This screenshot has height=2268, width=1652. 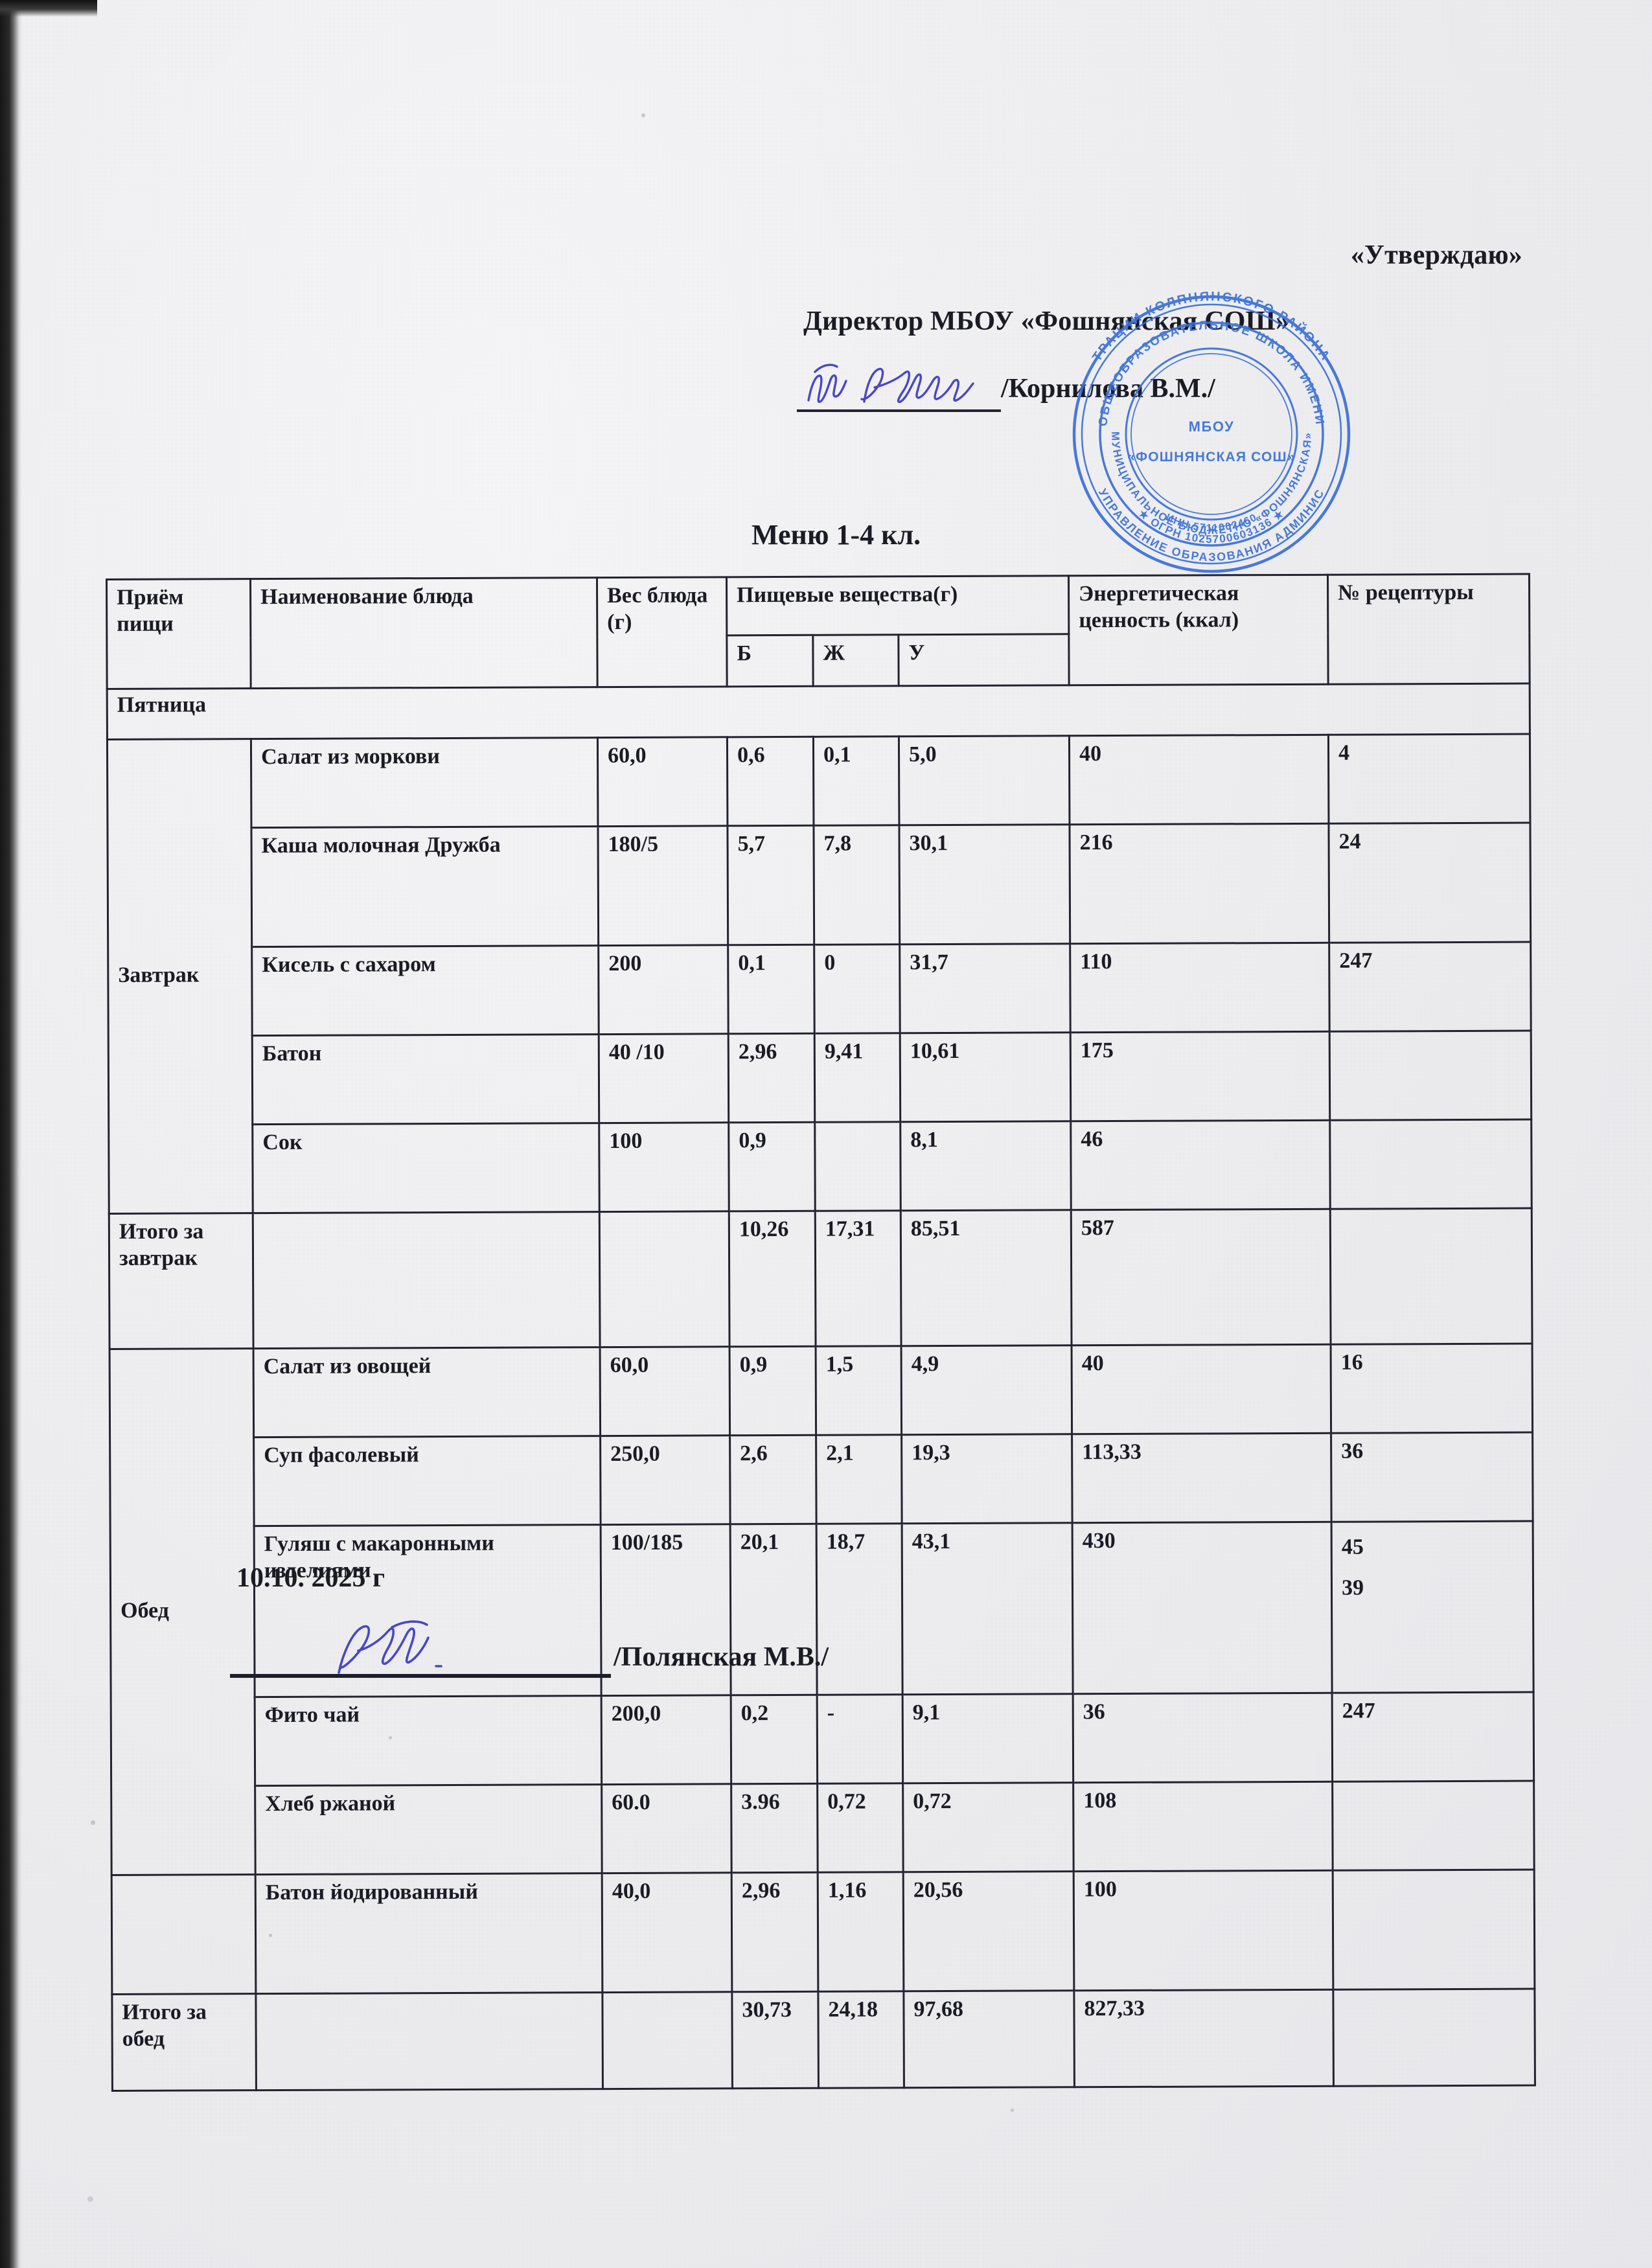 What do you see at coordinates (1201, 1277) in the screenshot?
I see `breakfast-total-kcal: 587` at bounding box center [1201, 1277].